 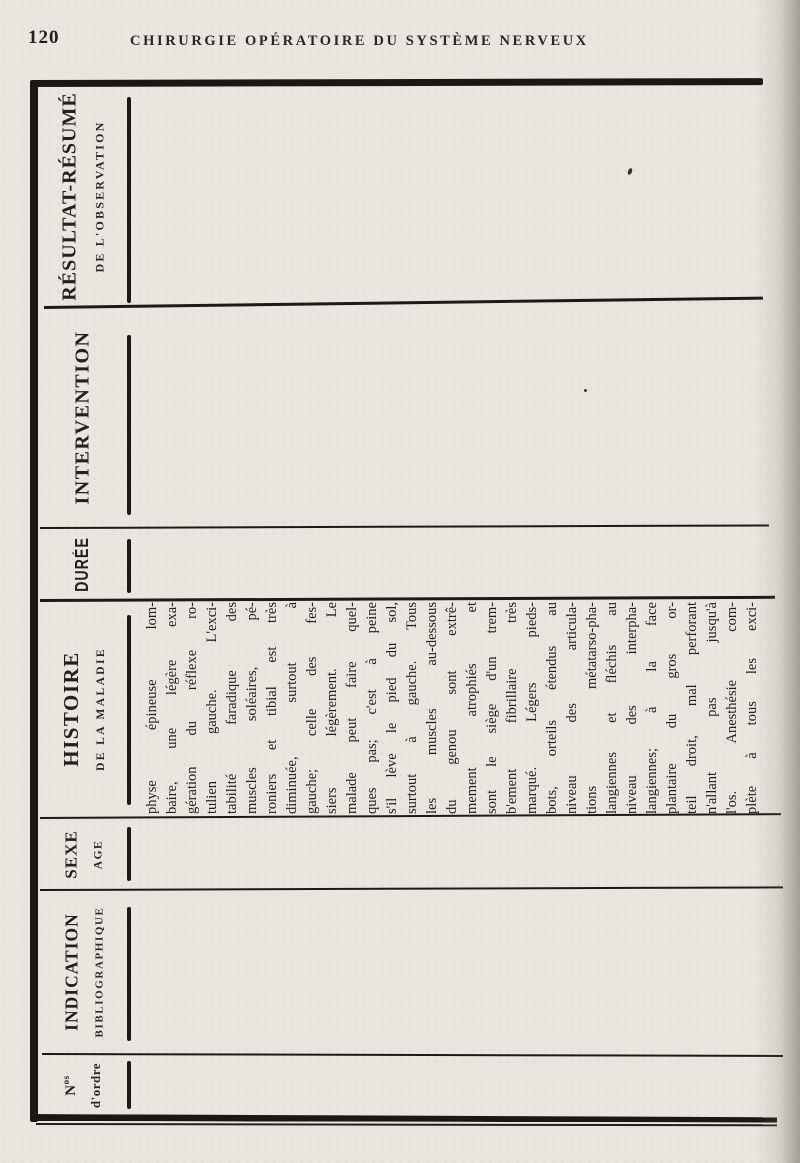 I want to click on histoire-text-line: s'il lève le pied du sol,, so click(x=392, y=708).